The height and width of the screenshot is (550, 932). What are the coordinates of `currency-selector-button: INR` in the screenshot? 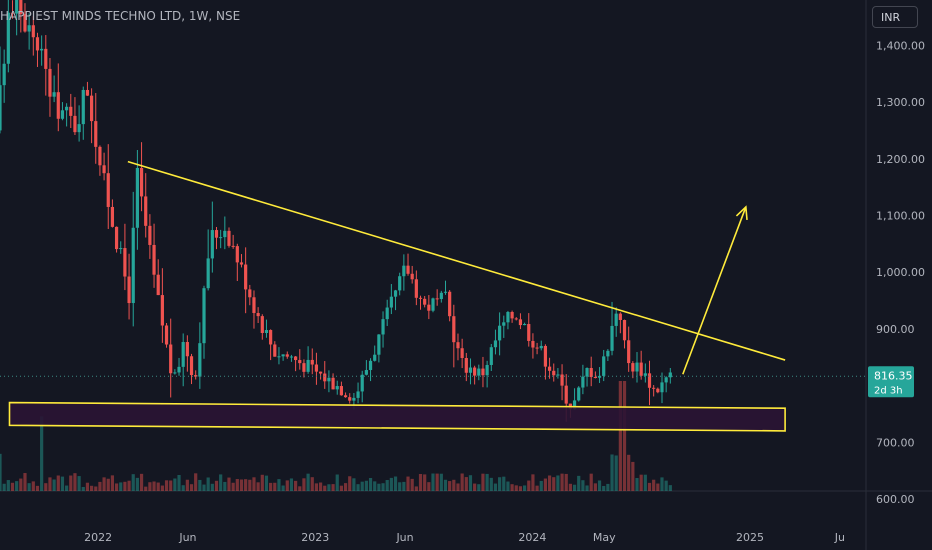 It's located at (895, 17).